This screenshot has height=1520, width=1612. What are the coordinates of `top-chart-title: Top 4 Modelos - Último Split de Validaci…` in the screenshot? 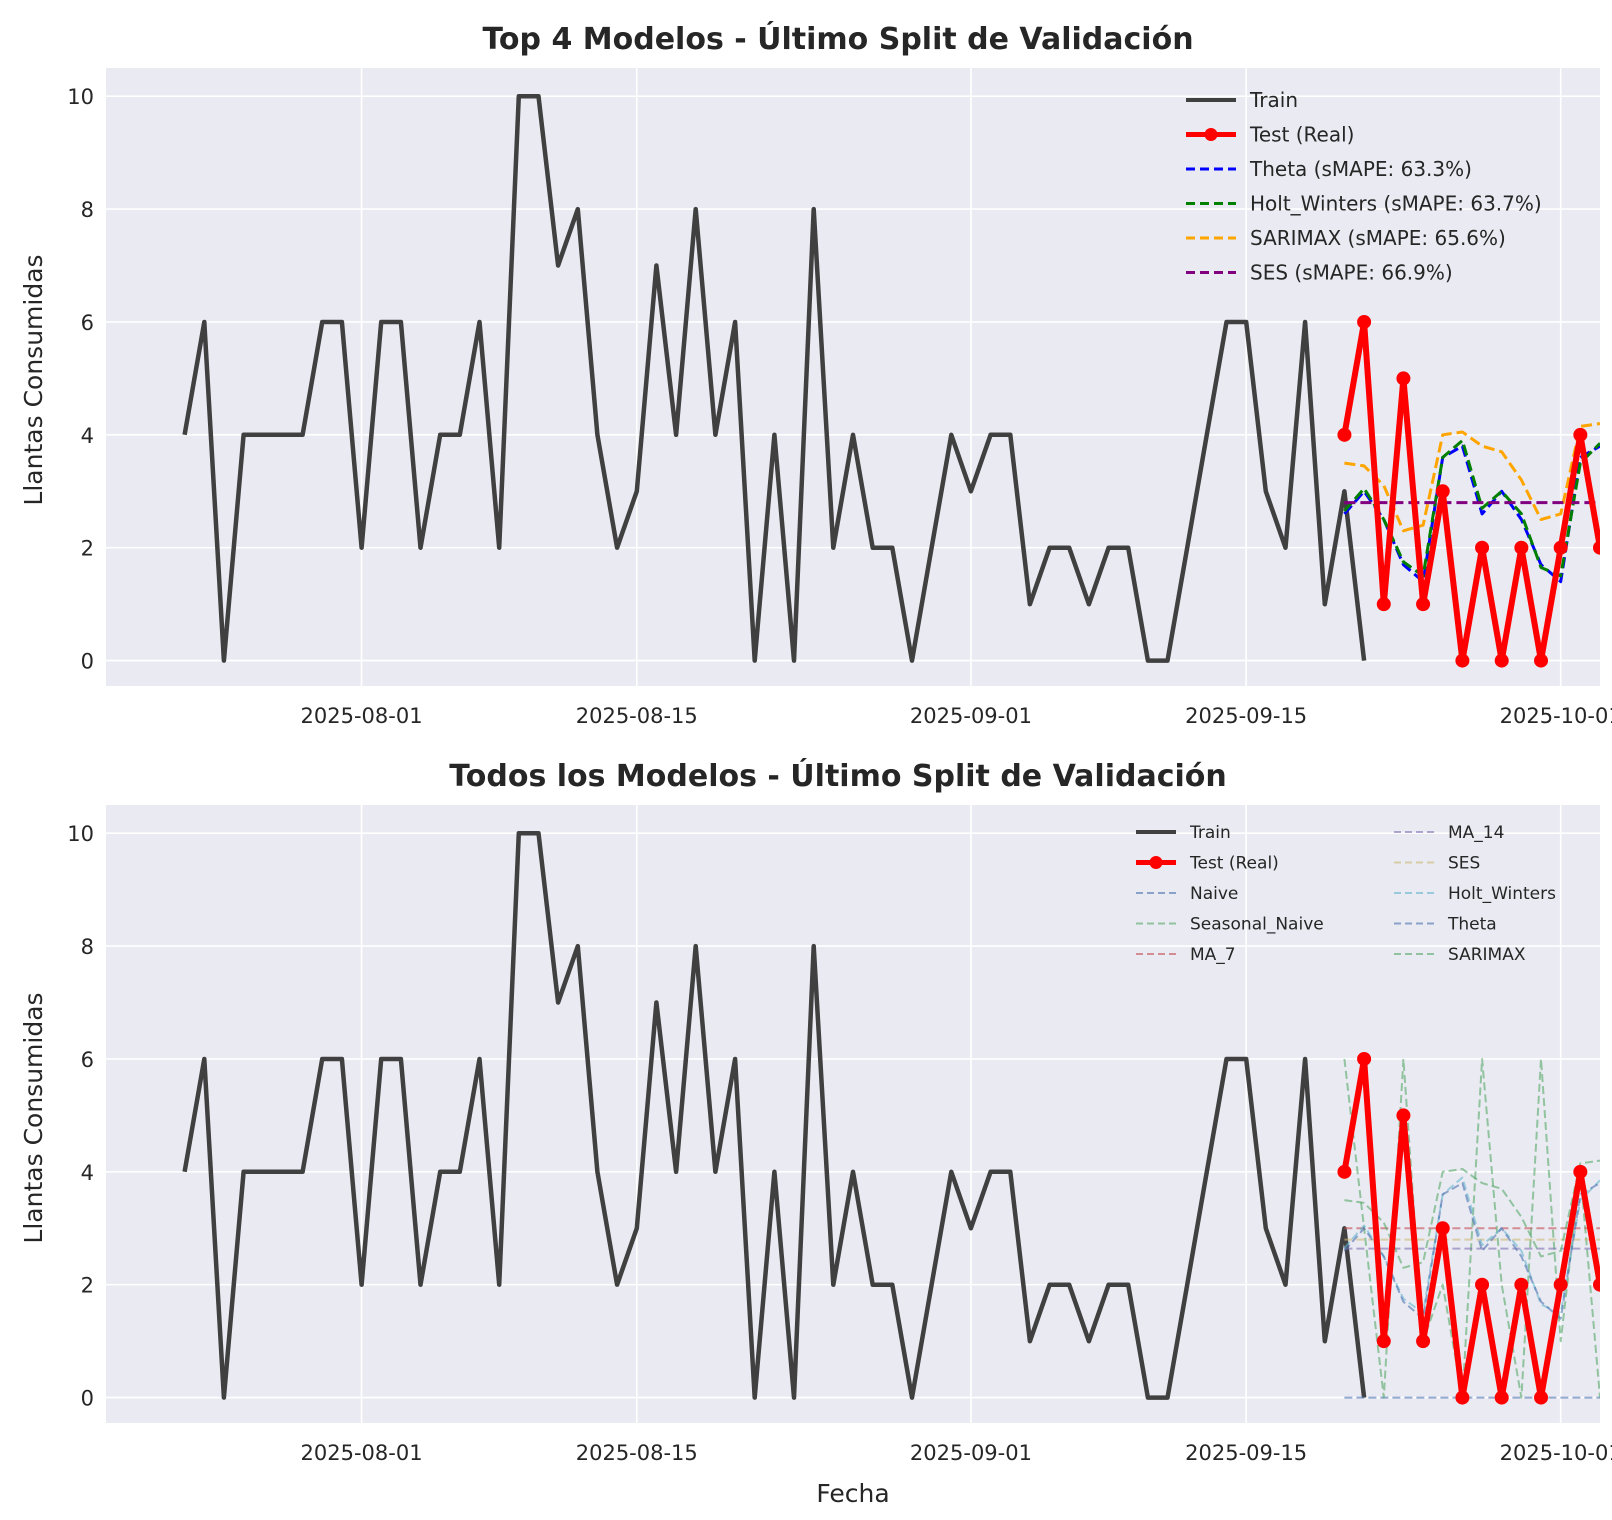 It's located at (837, 38).